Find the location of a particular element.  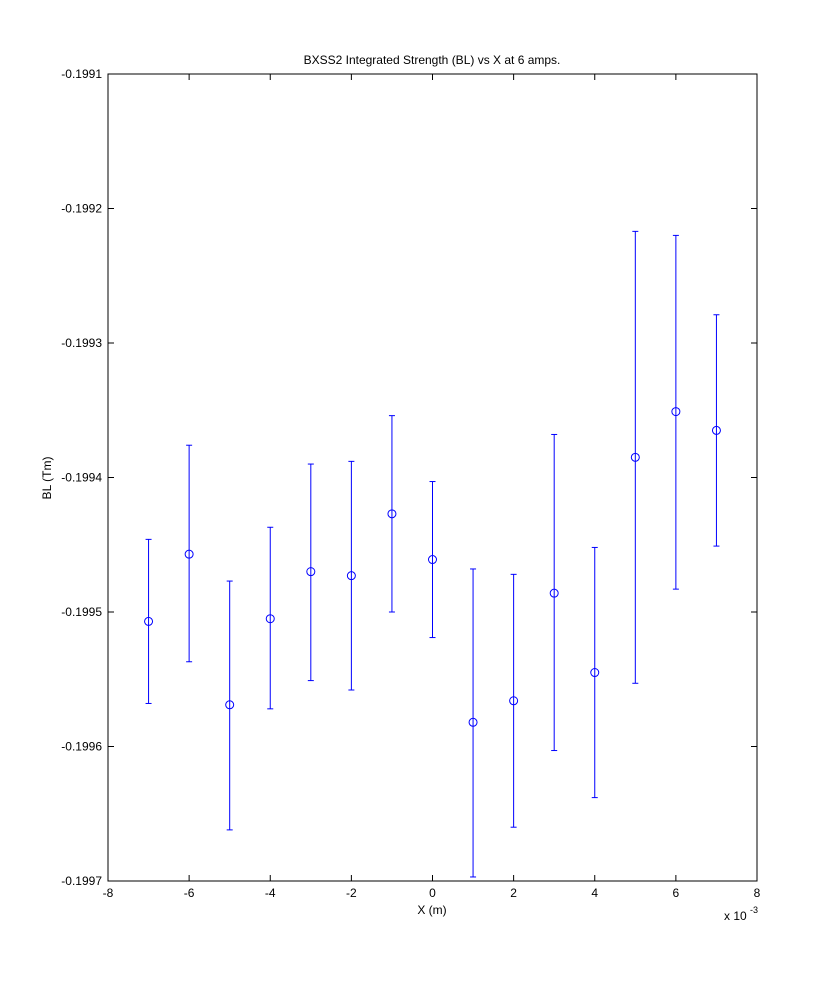

y-tick-label: -0.1993 is located at coordinates (81, 343).